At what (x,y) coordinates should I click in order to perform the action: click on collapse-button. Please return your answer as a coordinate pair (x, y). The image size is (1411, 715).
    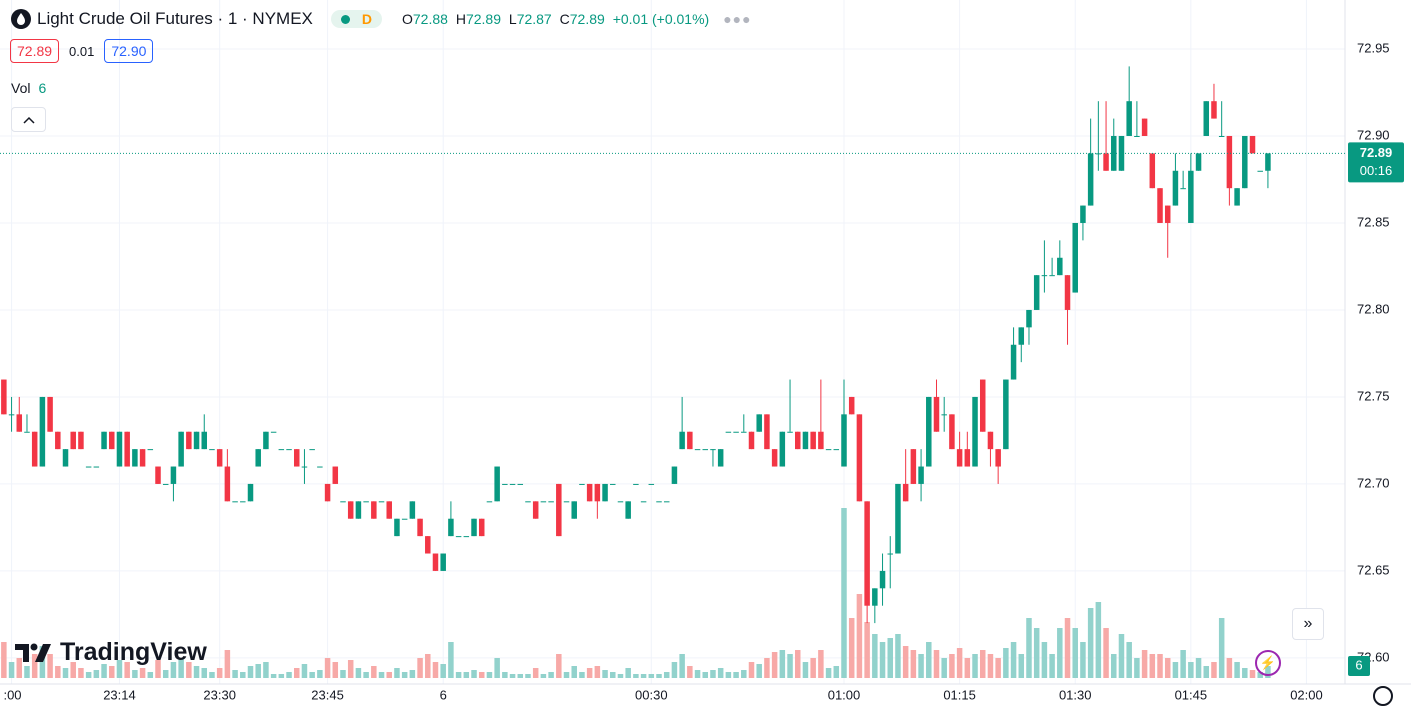
    Looking at the image, I should click on (28, 119).